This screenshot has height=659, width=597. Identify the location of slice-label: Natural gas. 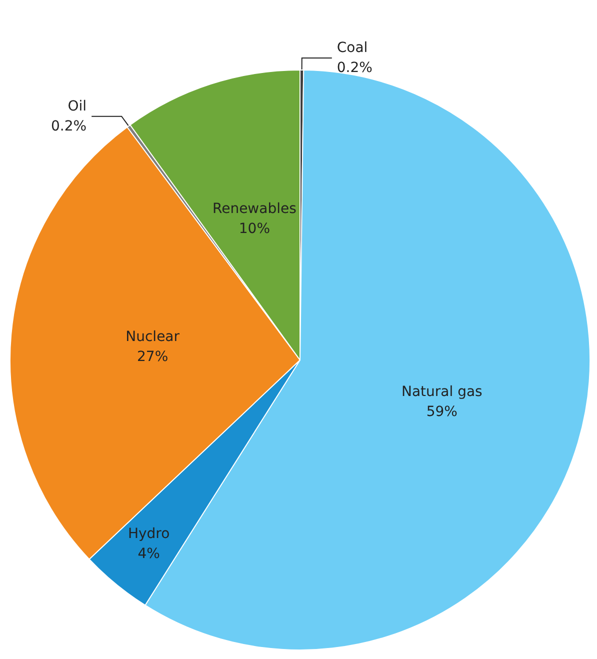
(441, 392).